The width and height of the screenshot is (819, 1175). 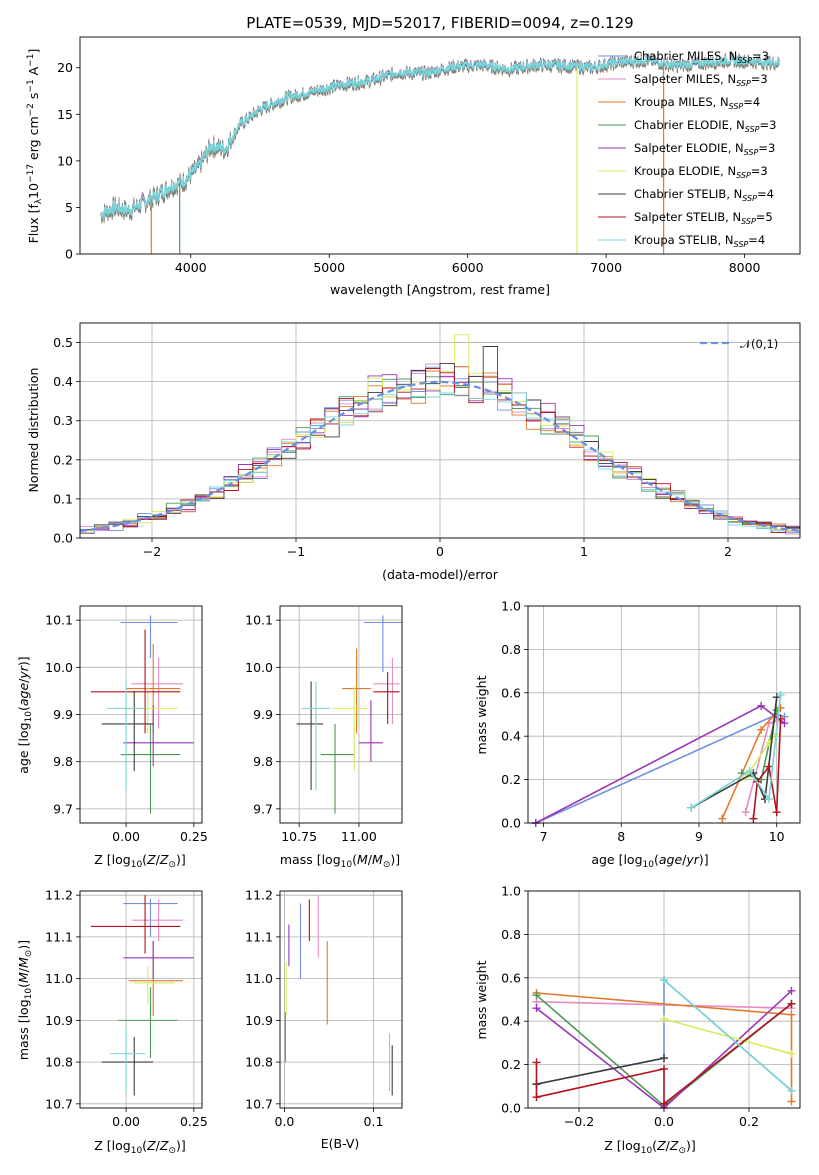 I want to click on massE-xlabel: E(B-V), so click(x=340, y=1143).